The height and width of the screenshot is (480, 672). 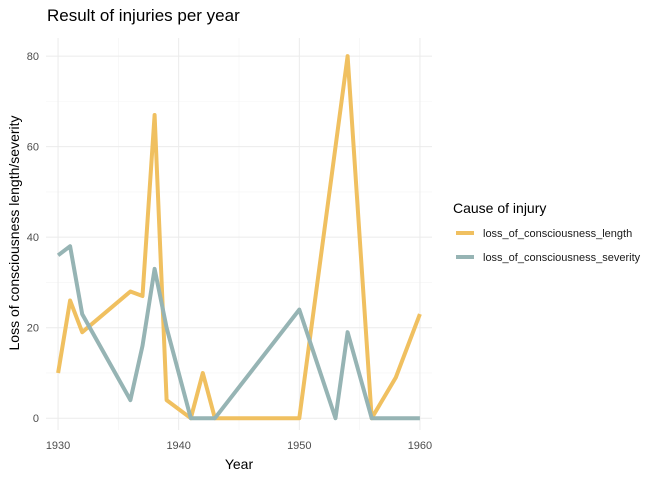 What do you see at coordinates (36, 419) in the screenshot?
I see `y-tick-label: 0` at bounding box center [36, 419].